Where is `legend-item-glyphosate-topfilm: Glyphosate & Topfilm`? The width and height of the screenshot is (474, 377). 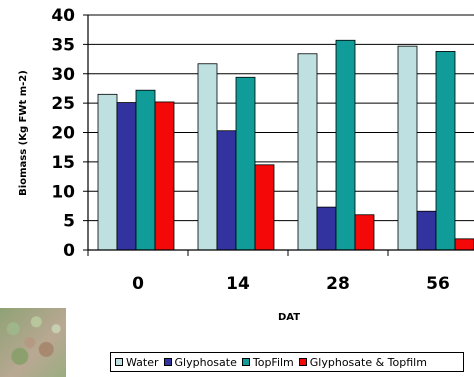
legend-item-glyphosate-topfilm: Glyphosate & Topfilm is located at coordinates (362, 362).